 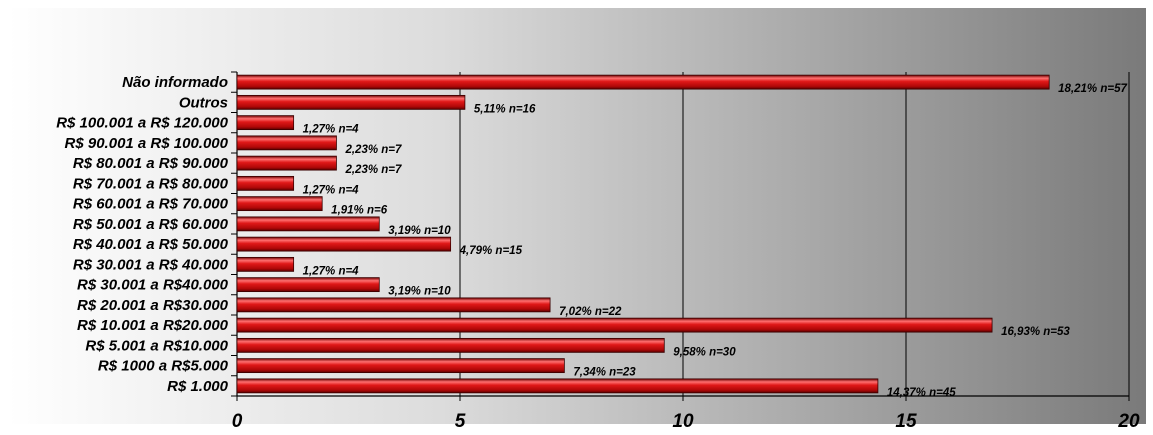 I want to click on category-label: R$ 100.001 a R$ 120.000, so click(x=142, y=123).